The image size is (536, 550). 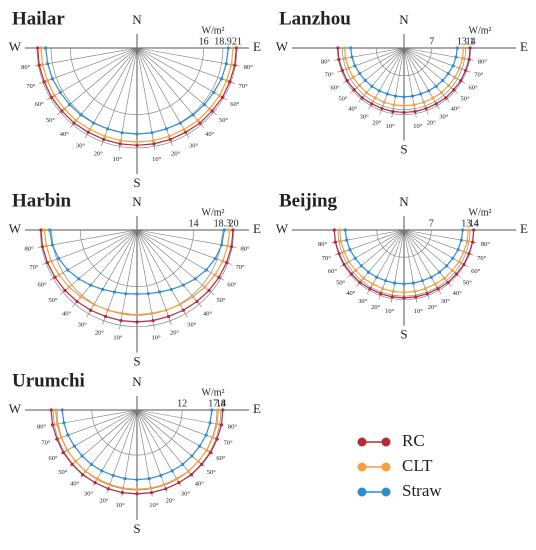 What do you see at coordinates (194, 223) in the screenshot?
I see `radial-tick-label: 14` at bounding box center [194, 223].